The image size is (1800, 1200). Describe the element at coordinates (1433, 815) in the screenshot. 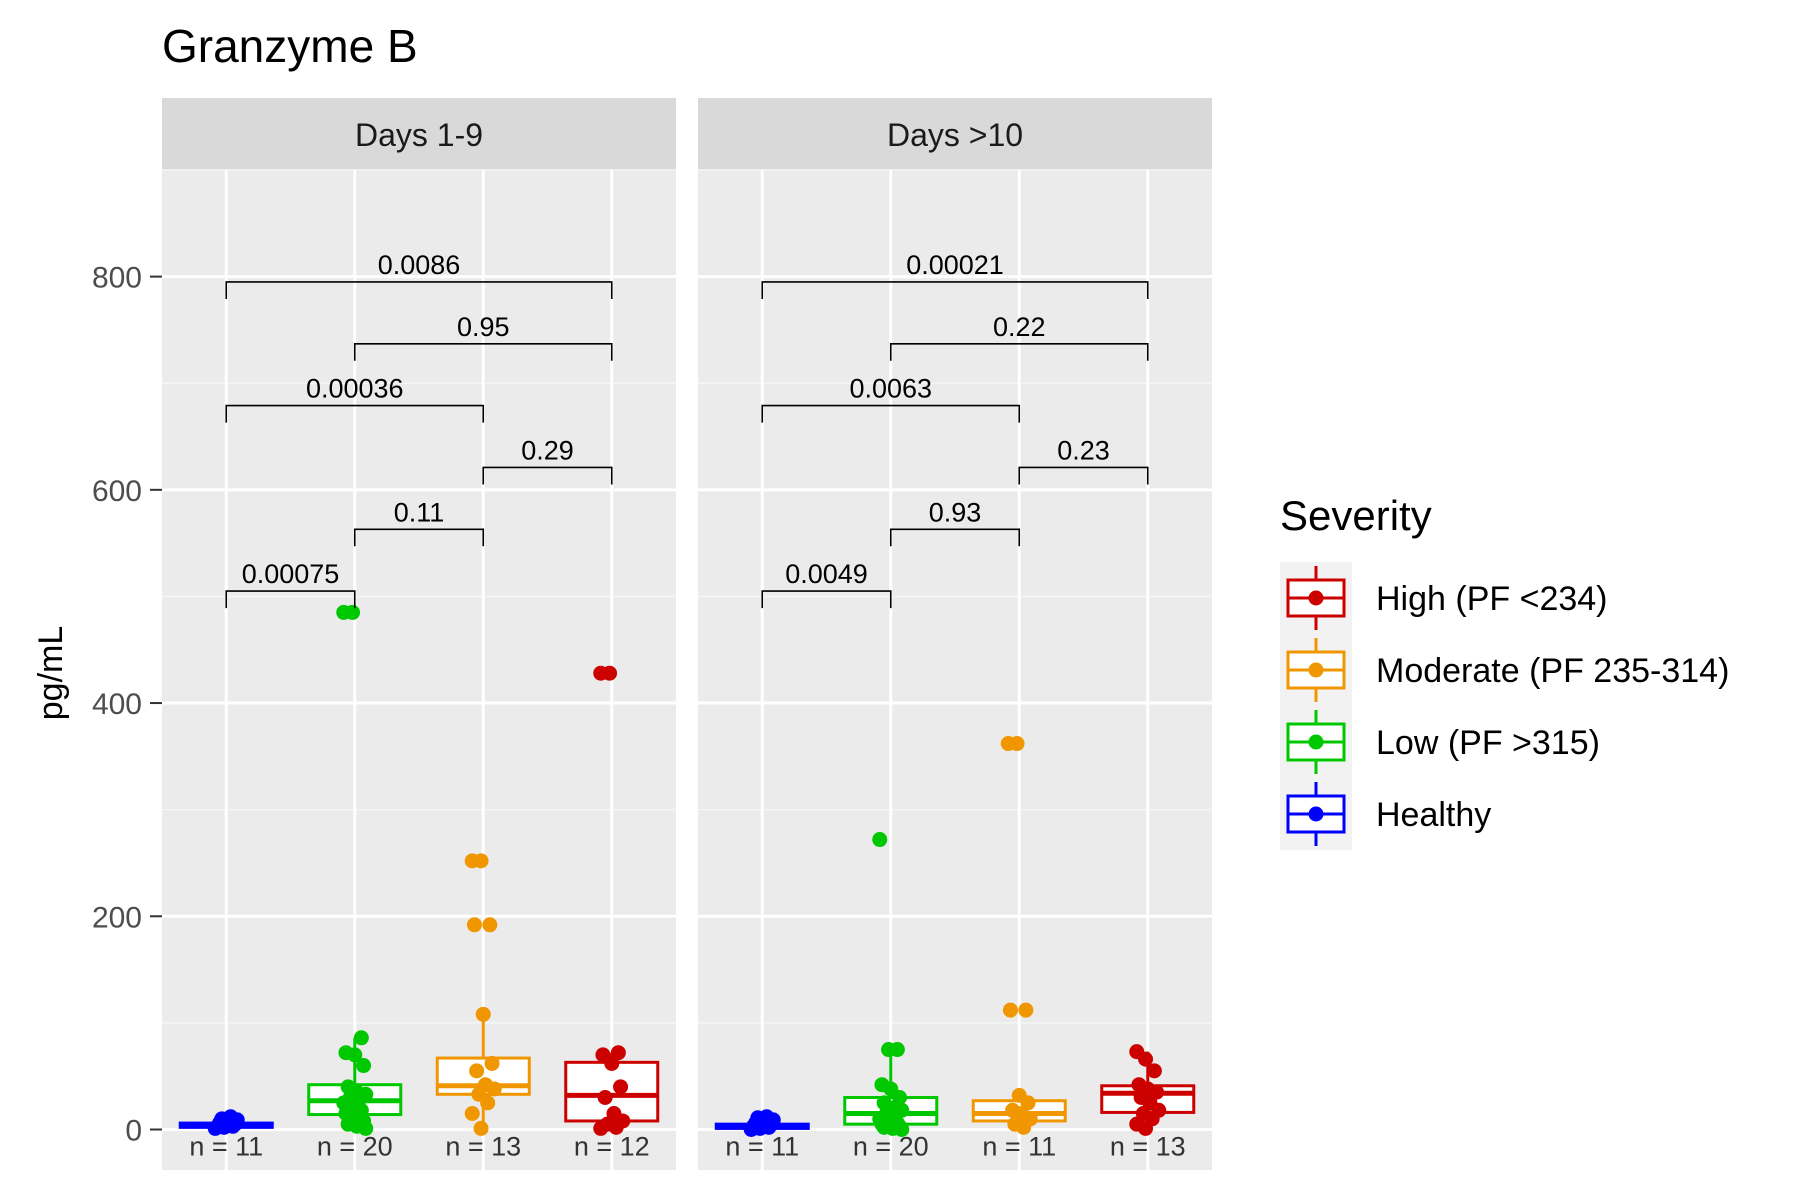

I see `legend-label: Healthy` at that location.